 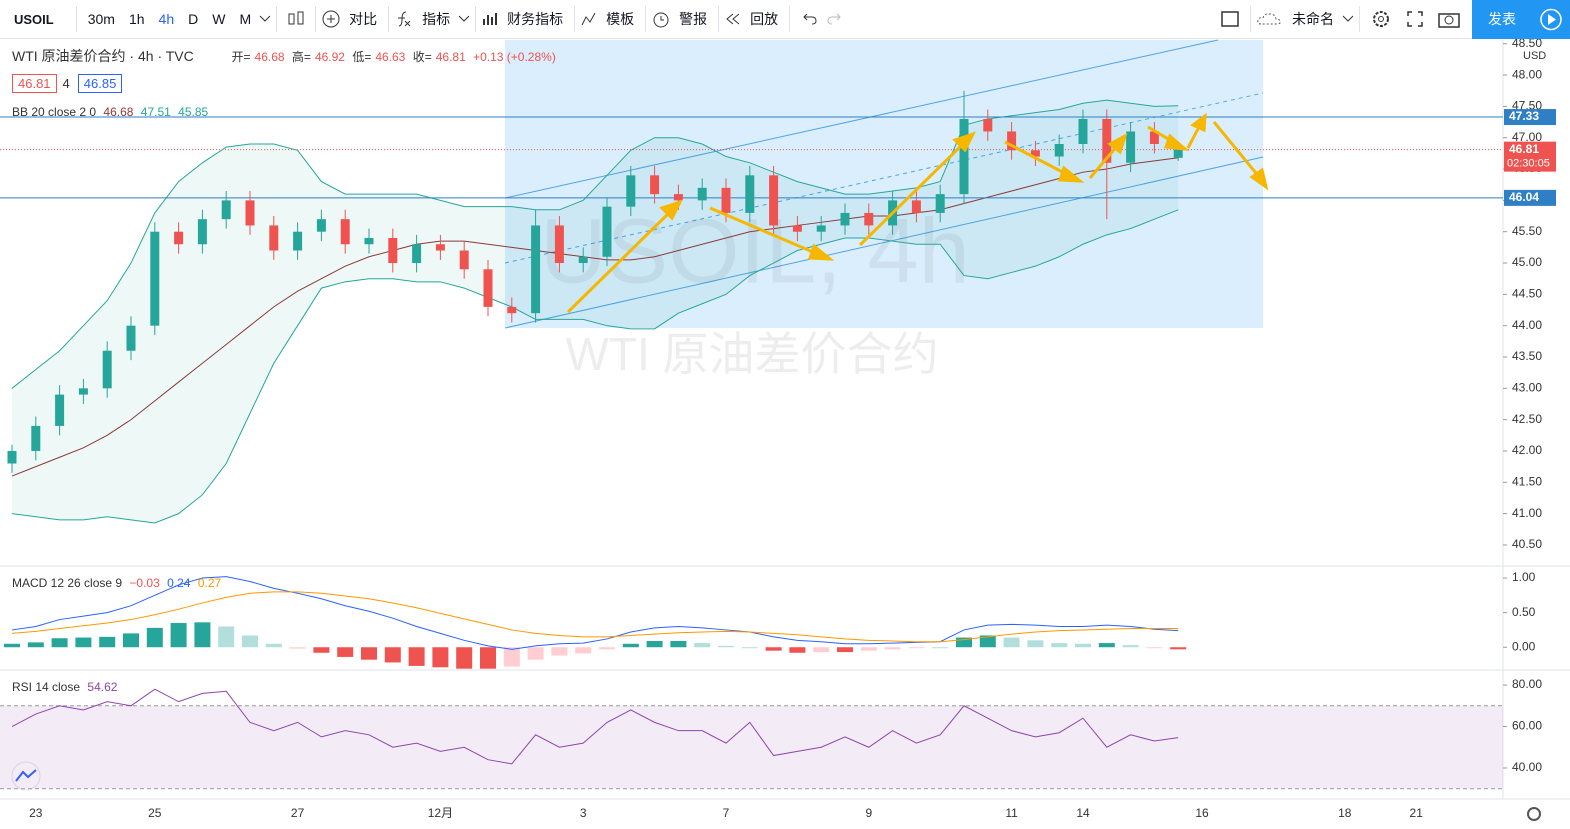 What do you see at coordinates (589, 19) in the screenshot?
I see `template-icon` at bounding box center [589, 19].